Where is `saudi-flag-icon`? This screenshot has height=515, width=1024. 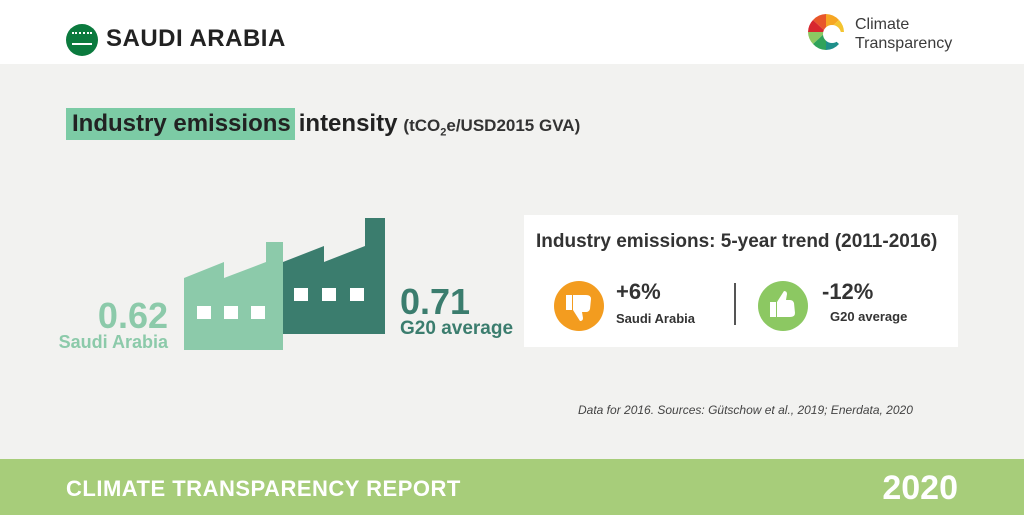
saudi-flag-icon is located at coordinates (82, 40).